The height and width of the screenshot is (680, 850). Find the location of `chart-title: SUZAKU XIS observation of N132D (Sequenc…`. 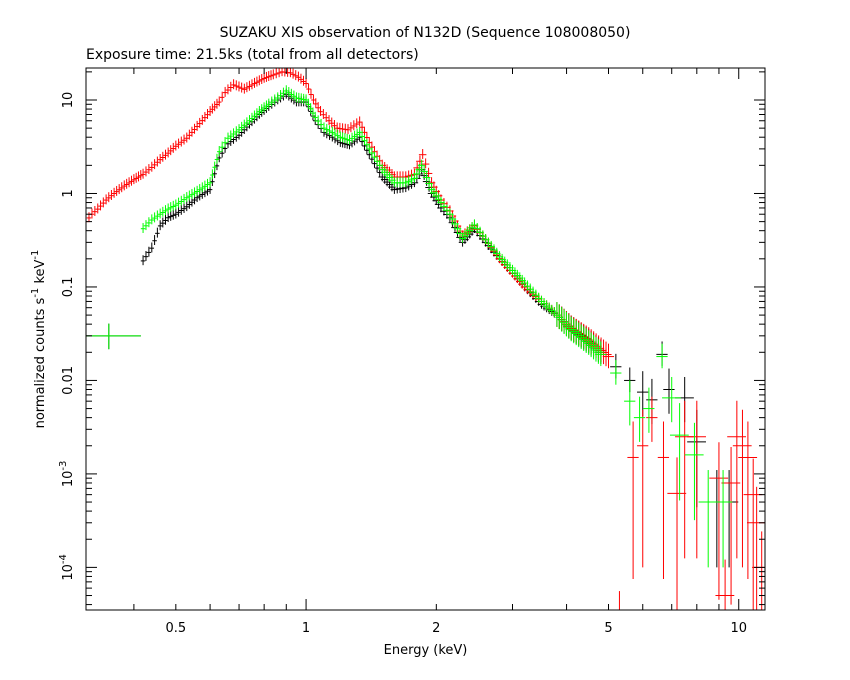

chart-title: SUZAKU XIS observation of N132D (Sequenc… is located at coordinates (425, 33).